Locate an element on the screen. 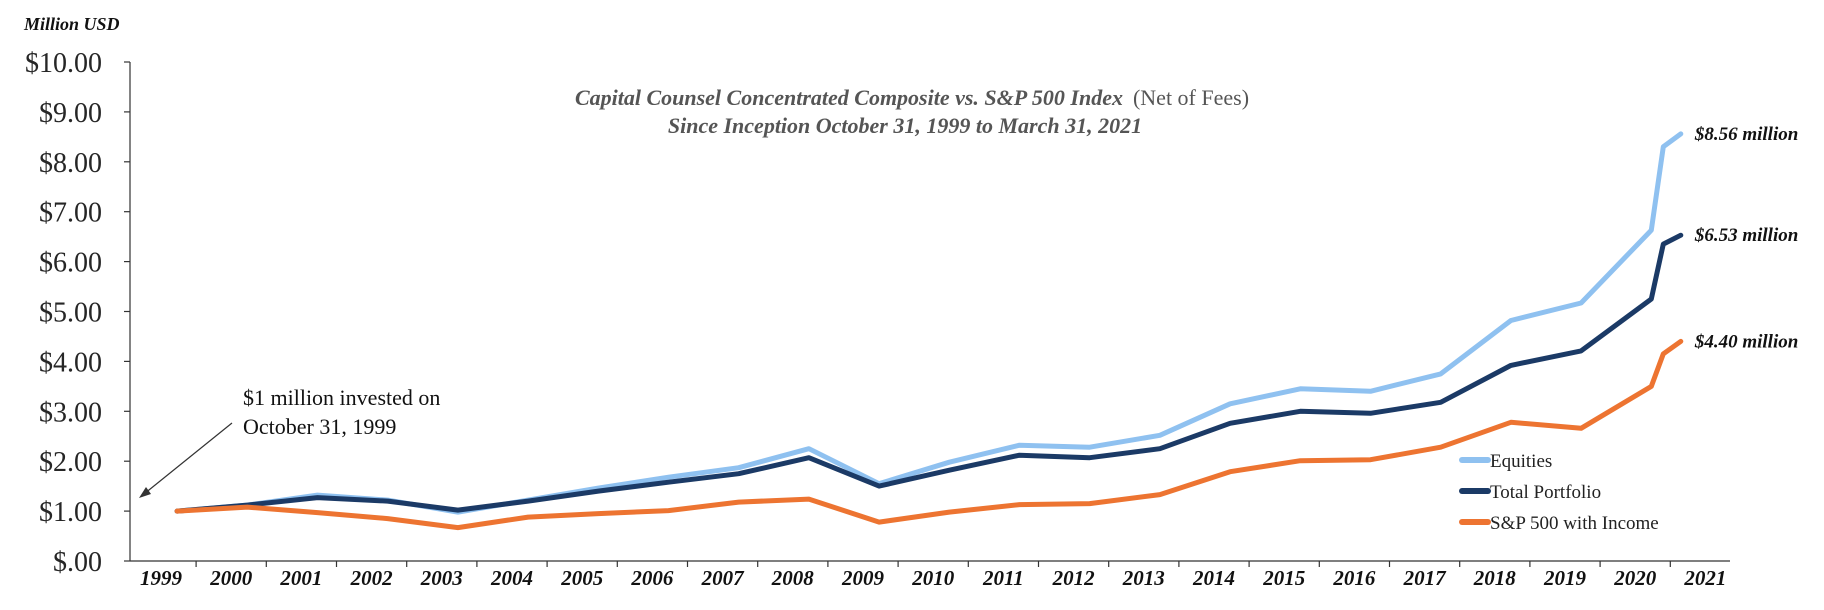 Image resolution: width=1824 pixels, height=610 pixels. x-tick-label: 2000 is located at coordinates (231, 578).